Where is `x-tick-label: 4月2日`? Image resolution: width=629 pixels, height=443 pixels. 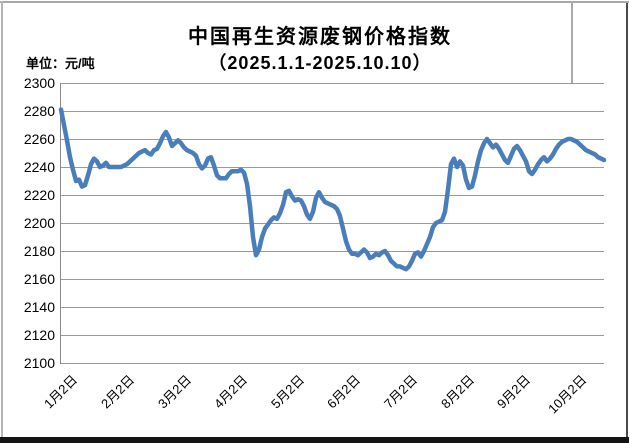 x-tick-label: 4月2日 is located at coordinates (230, 392).